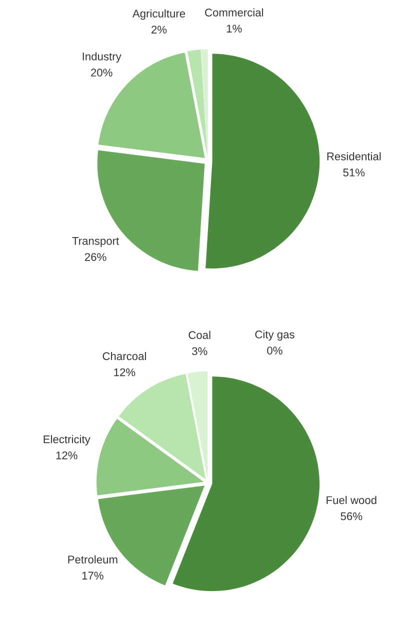 The width and height of the screenshot is (416, 644). I want to click on data-label: 56%, so click(351, 516).